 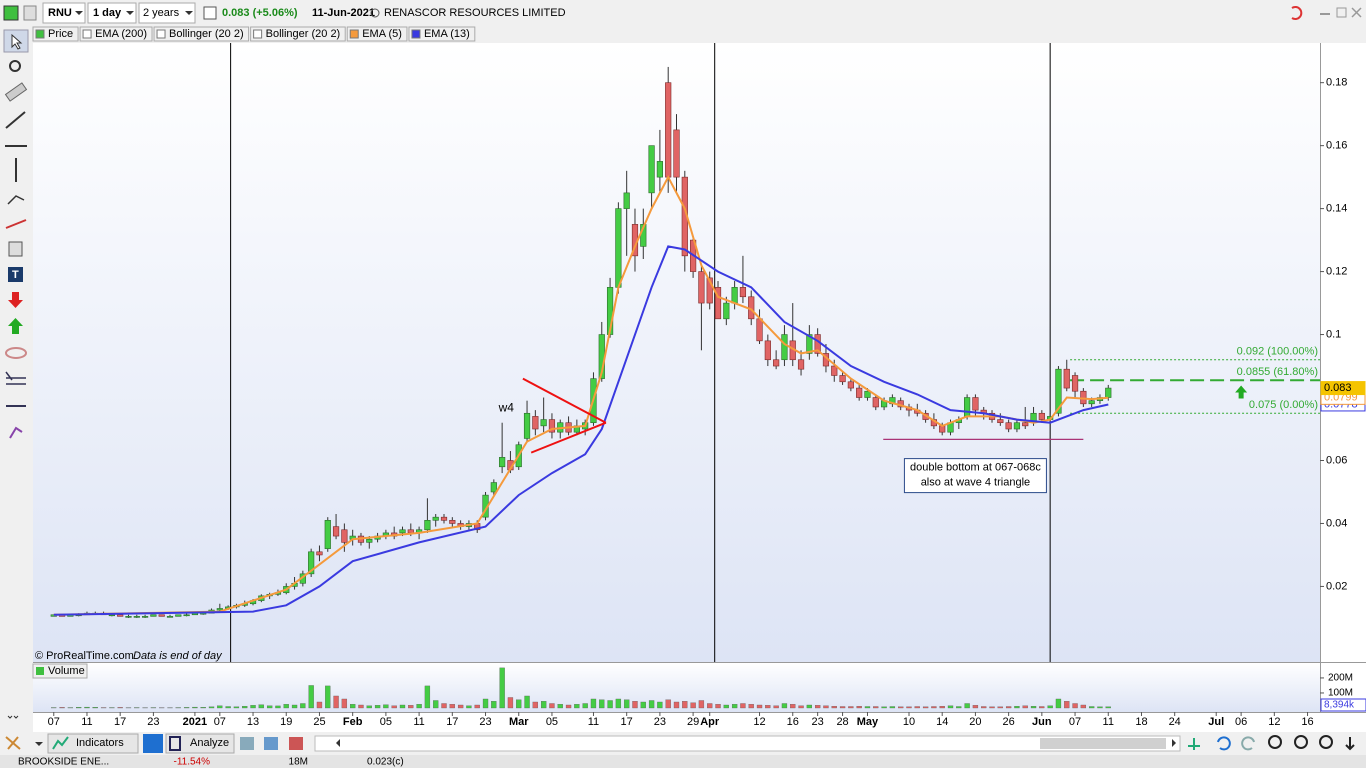 I want to click on hv-line-tool, so click(x=16, y=163).